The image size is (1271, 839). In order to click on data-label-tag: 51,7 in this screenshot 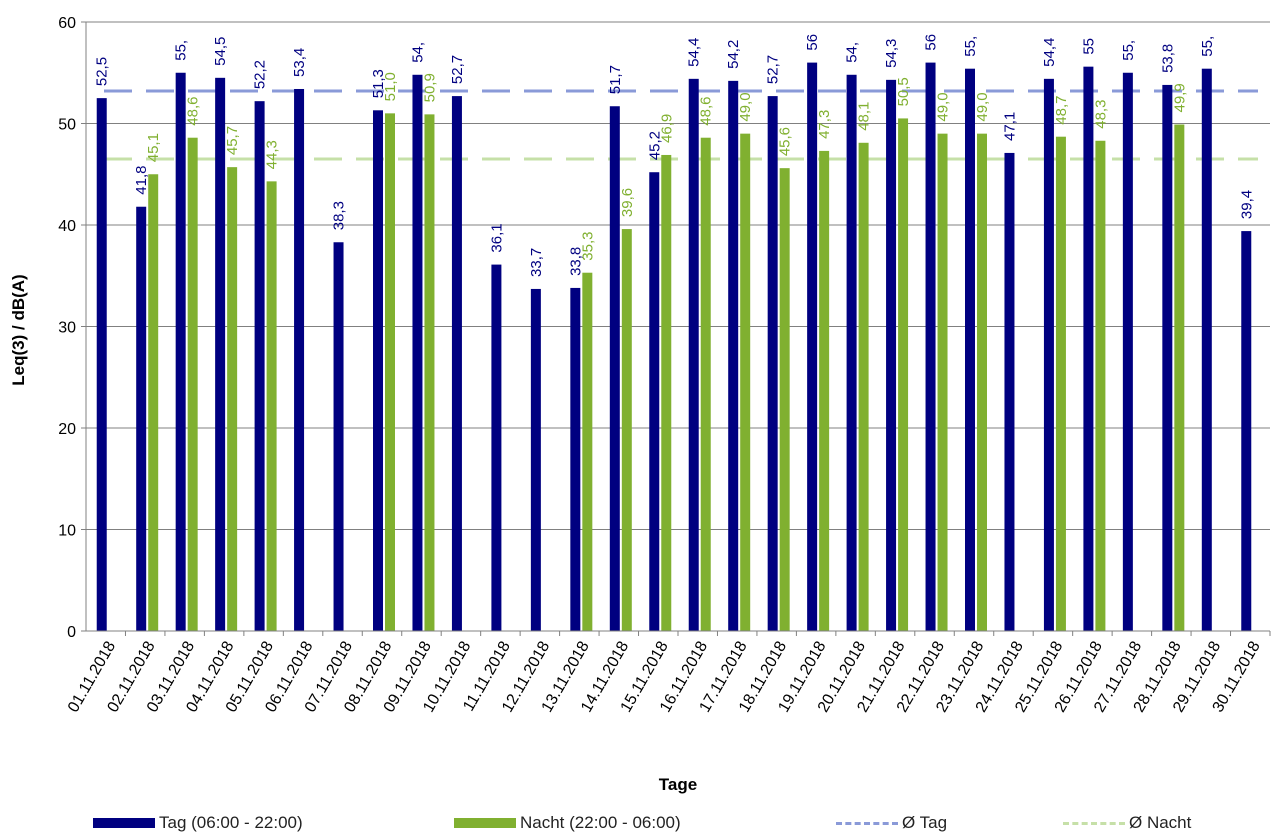, I will do `click(615, 79)`.